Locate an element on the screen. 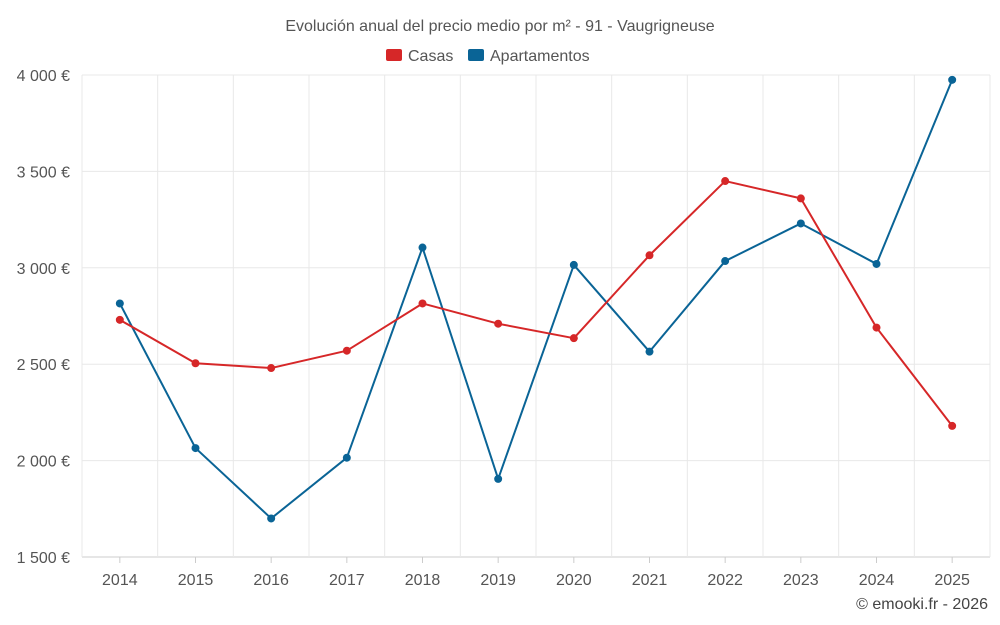  y-tick-label: 2 000 € is located at coordinates (43, 462).